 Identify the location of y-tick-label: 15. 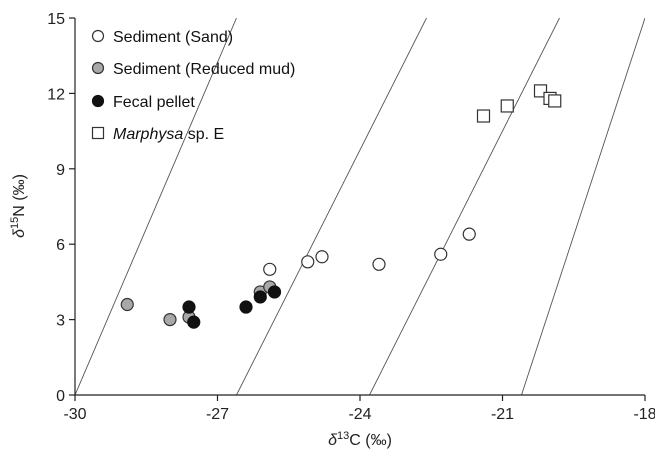
(56, 19).